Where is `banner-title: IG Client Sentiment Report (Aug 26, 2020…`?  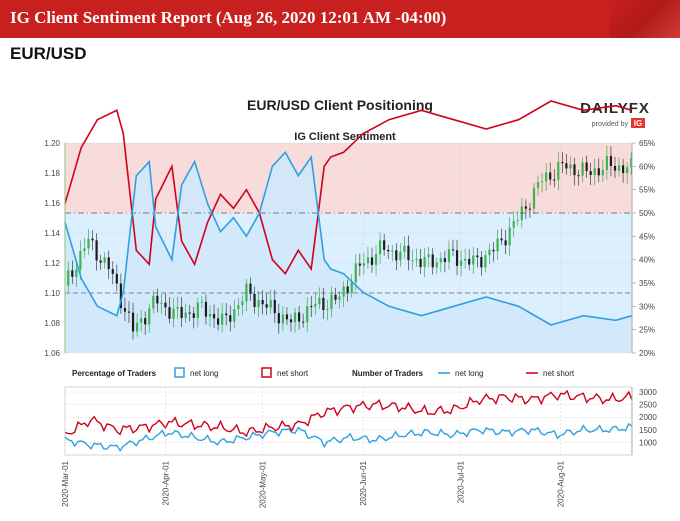 banner-title: IG Client Sentiment Report (Aug 26, 2020… is located at coordinates (228, 17).